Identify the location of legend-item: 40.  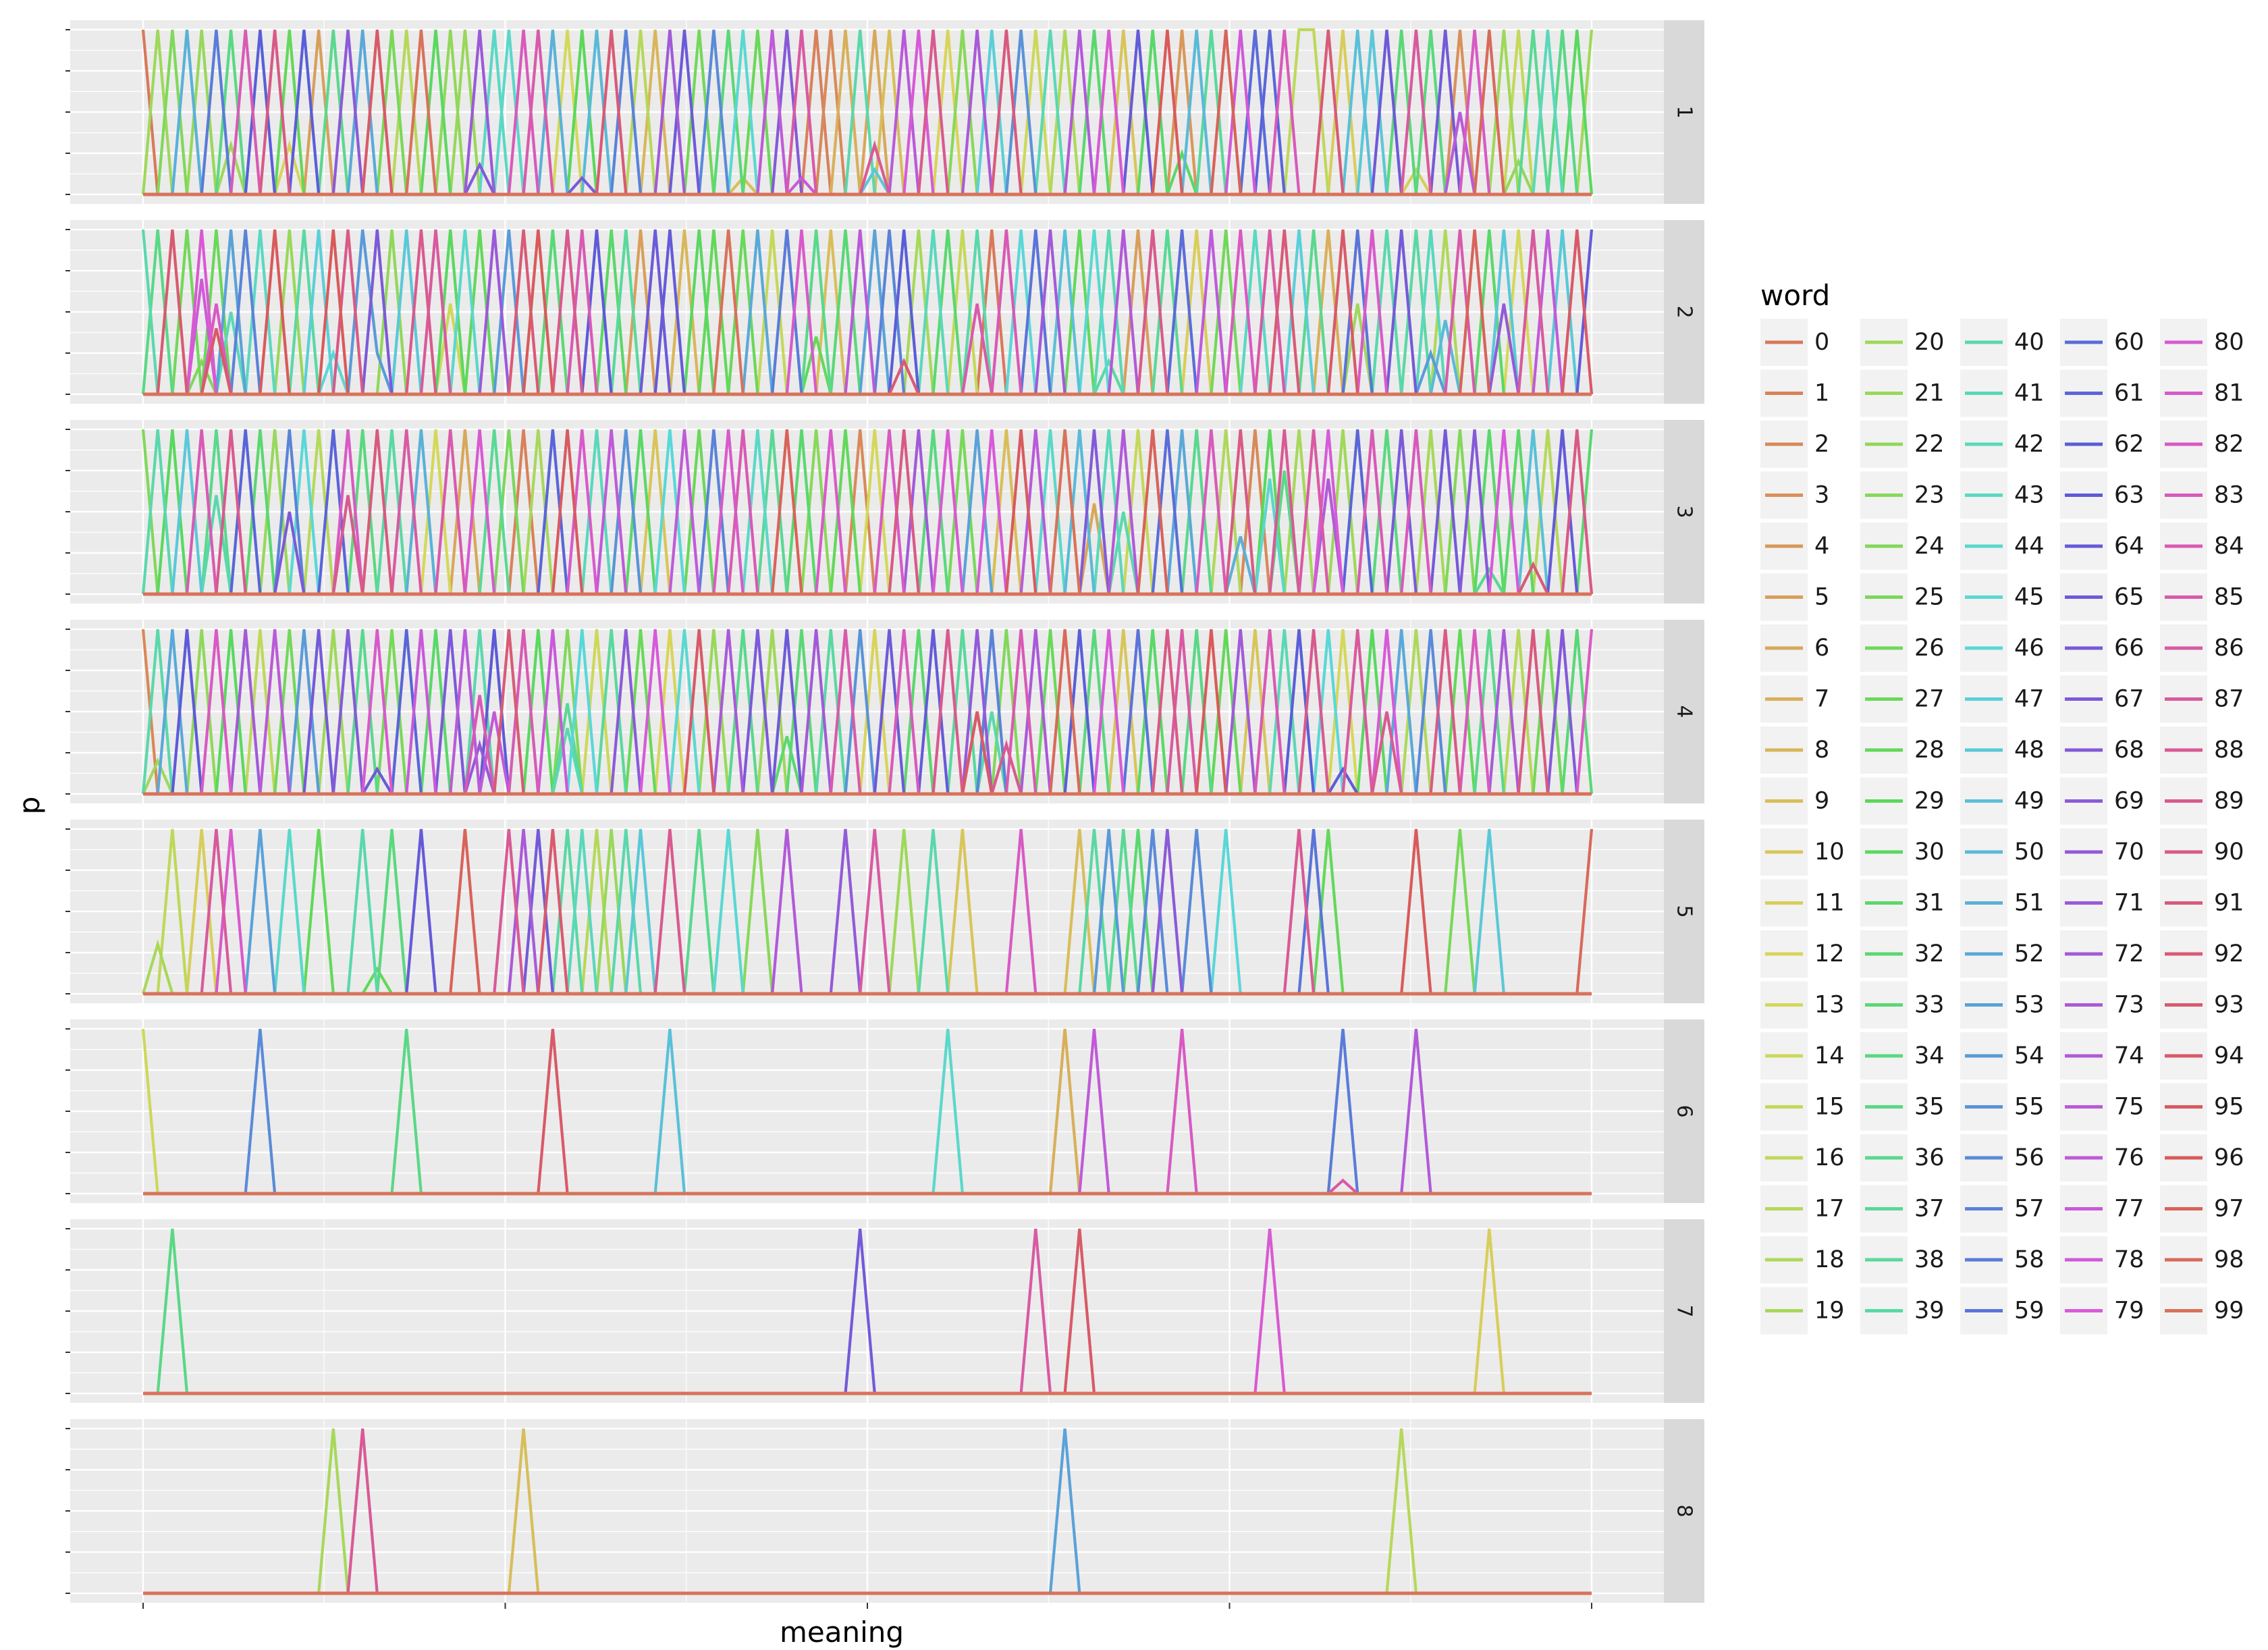
(2002, 342).